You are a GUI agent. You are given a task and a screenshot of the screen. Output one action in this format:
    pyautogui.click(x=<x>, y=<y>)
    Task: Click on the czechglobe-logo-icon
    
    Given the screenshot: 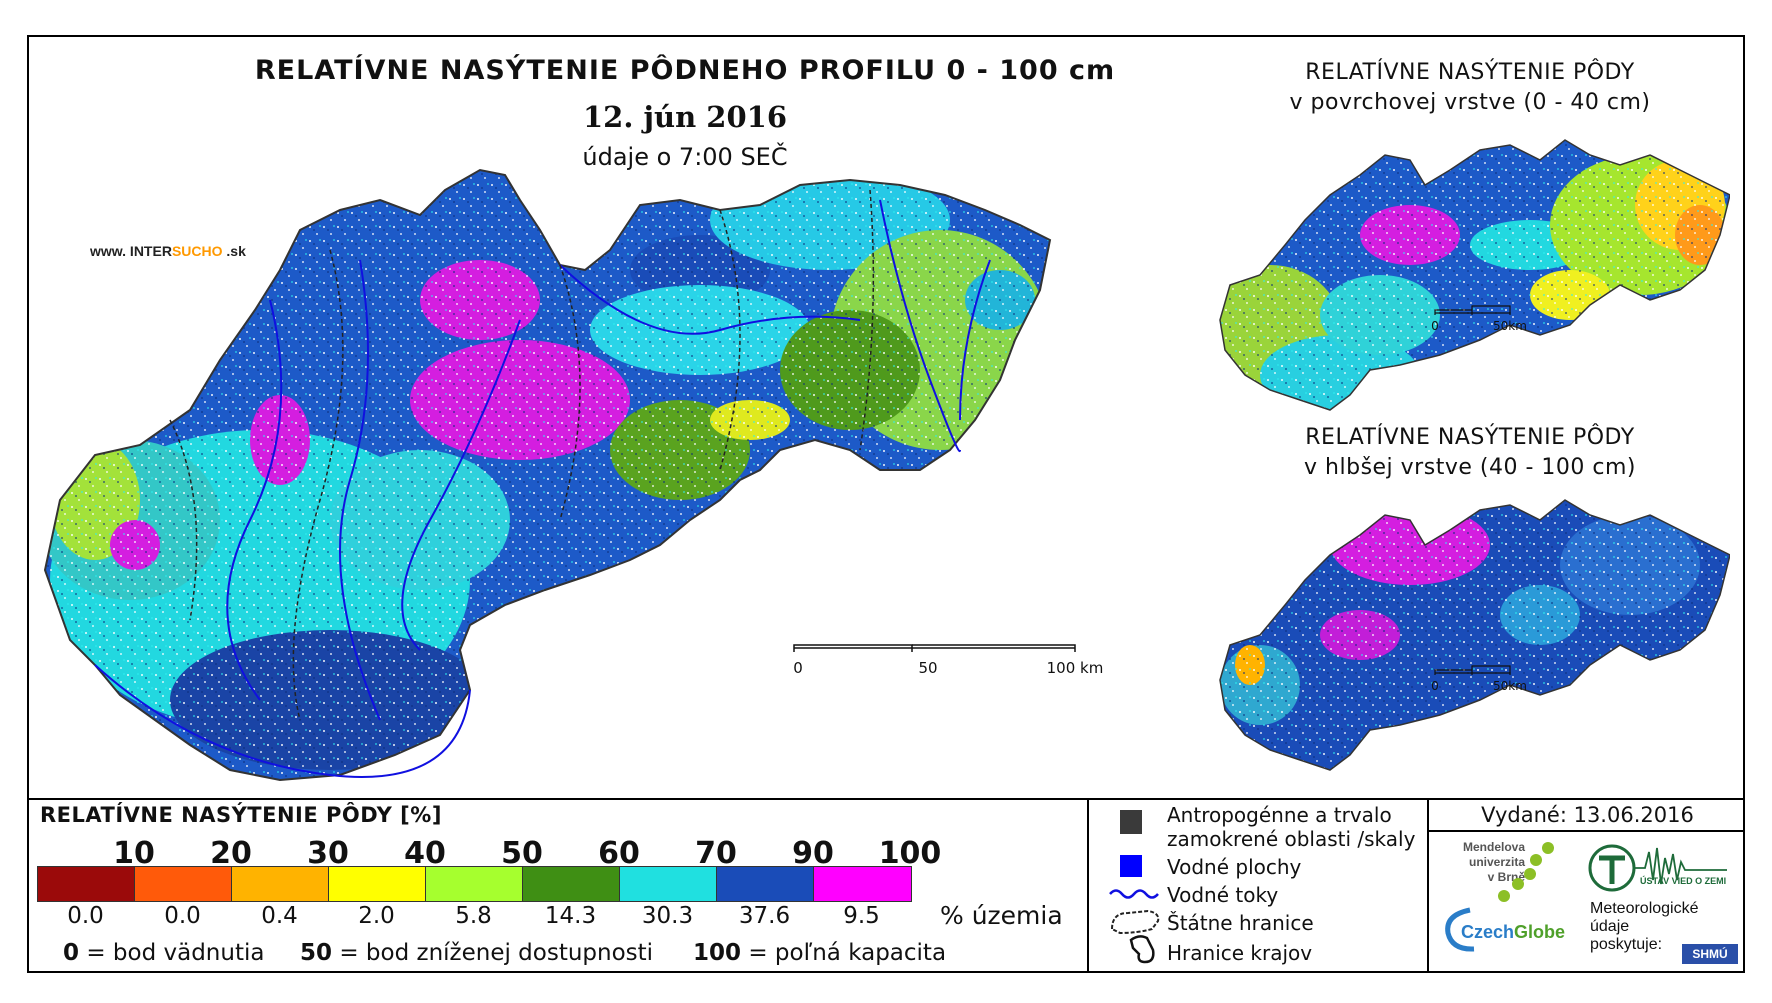 What is the action you would take?
    pyautogui.click(x=1460, y=929)
    